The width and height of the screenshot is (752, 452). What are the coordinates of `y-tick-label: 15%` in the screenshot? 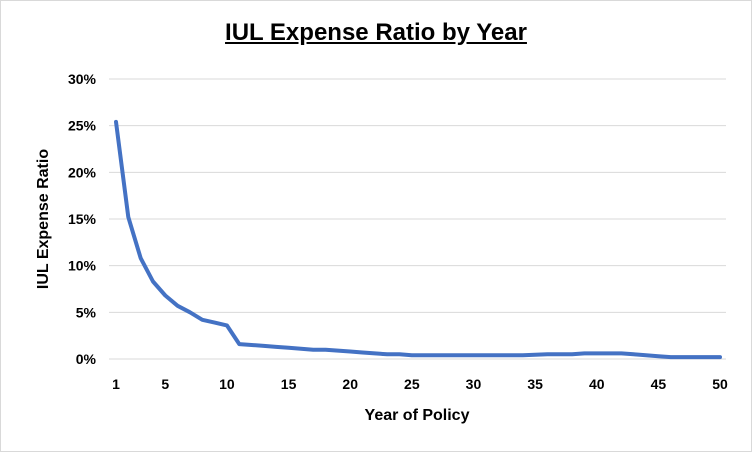 It's located at (82, 219).